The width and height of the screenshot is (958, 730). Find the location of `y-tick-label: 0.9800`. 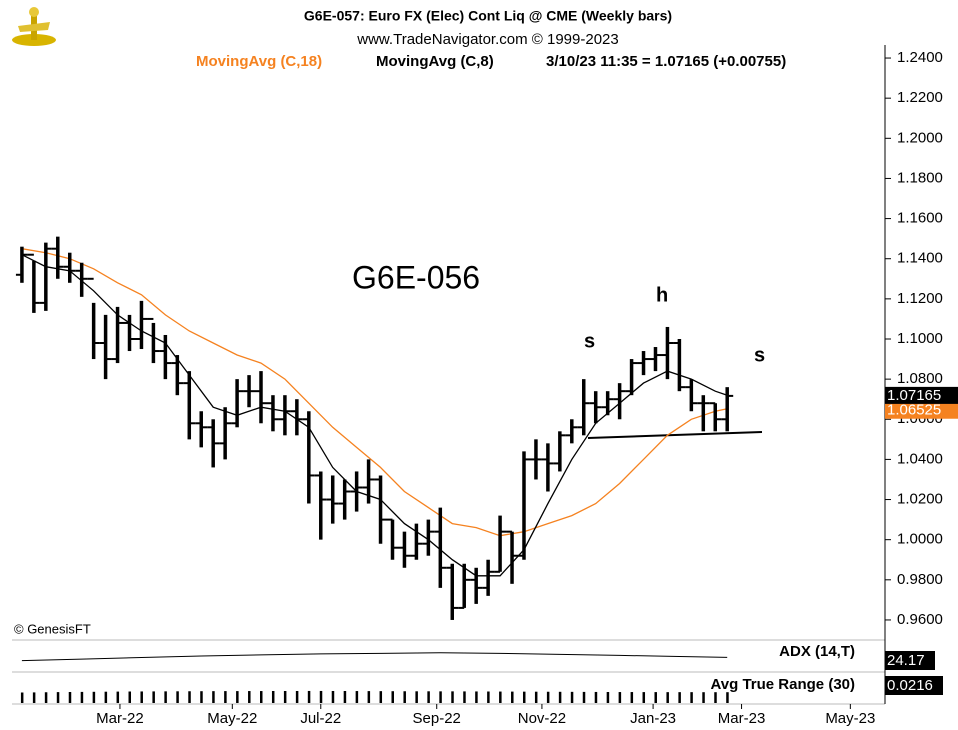

y-tick-label: 0.9800 is located at coordinates (920, 579).